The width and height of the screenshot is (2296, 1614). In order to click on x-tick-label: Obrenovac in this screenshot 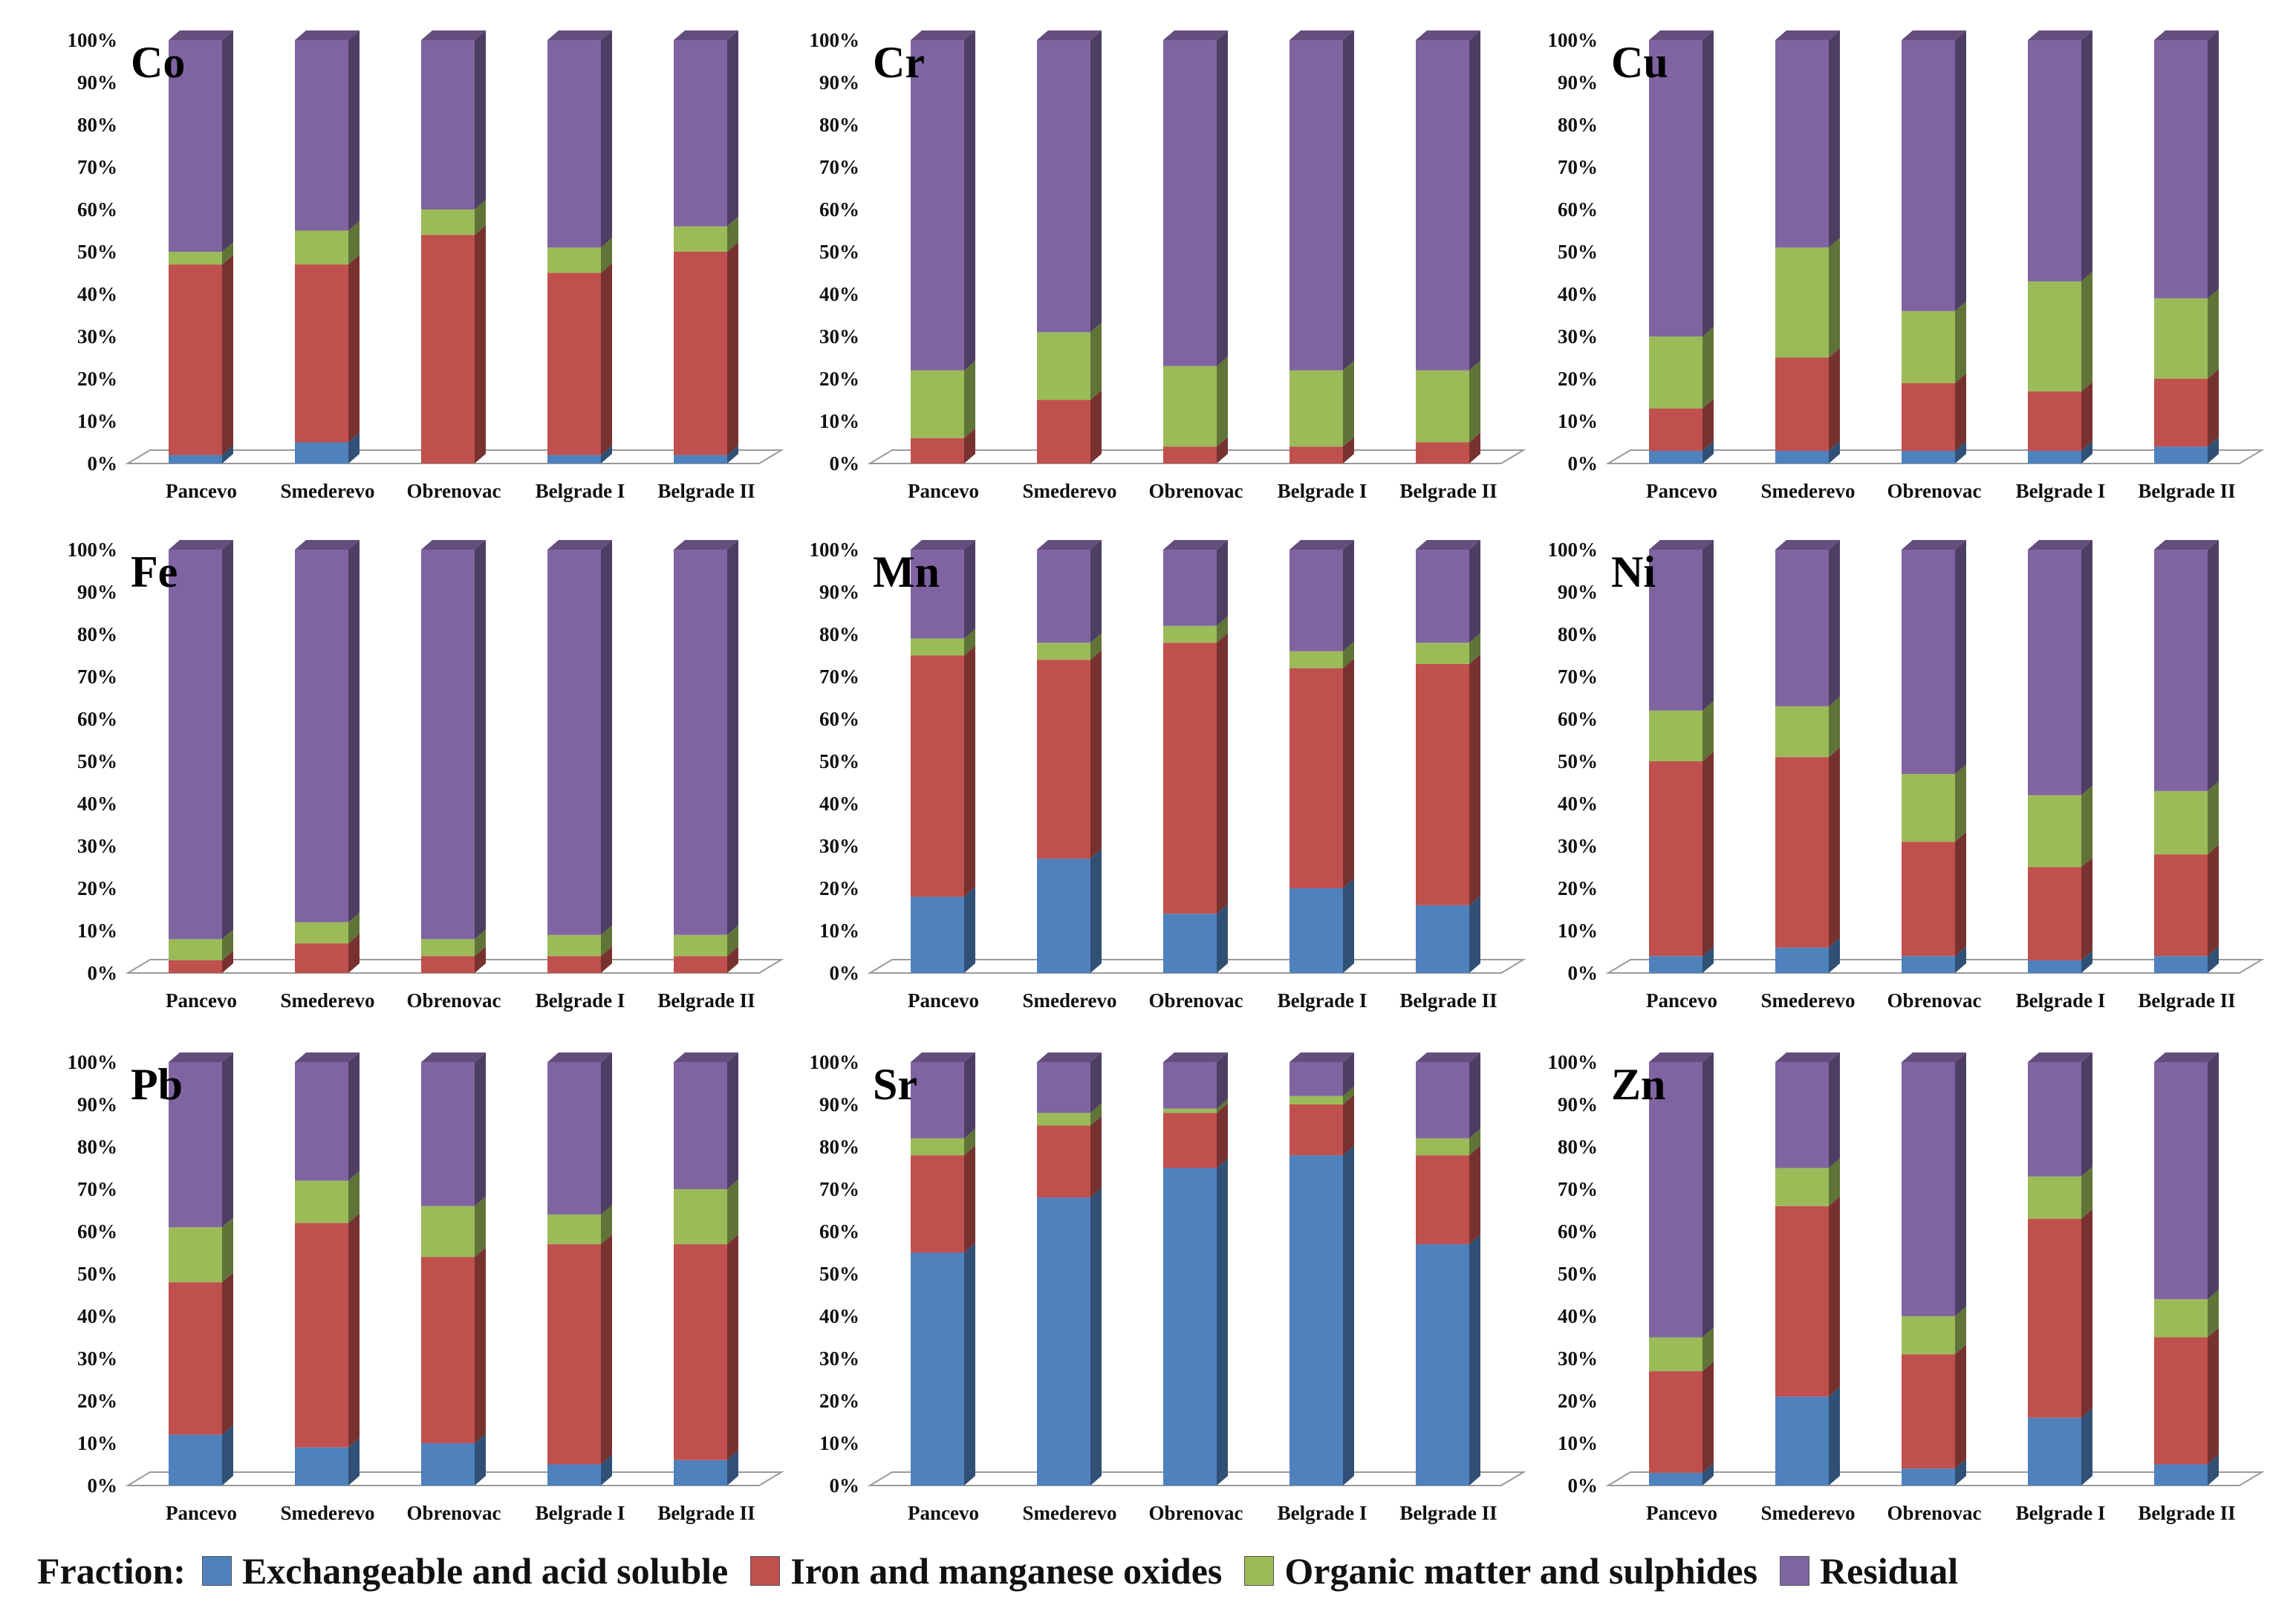, I will do `click(1934, 1001)`.